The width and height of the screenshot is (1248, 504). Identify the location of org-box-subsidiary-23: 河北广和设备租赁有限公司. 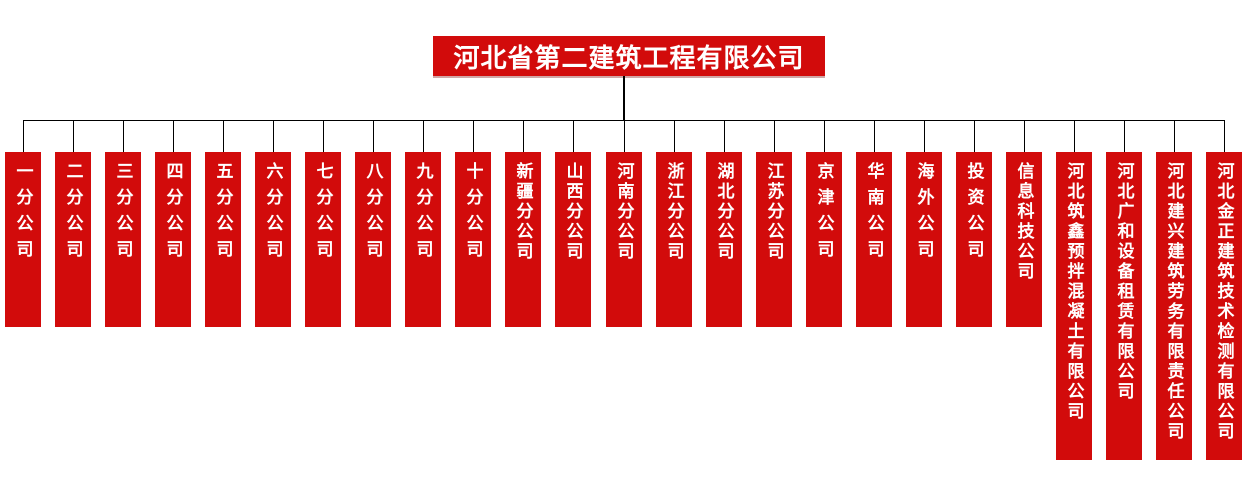
(1124, 306).